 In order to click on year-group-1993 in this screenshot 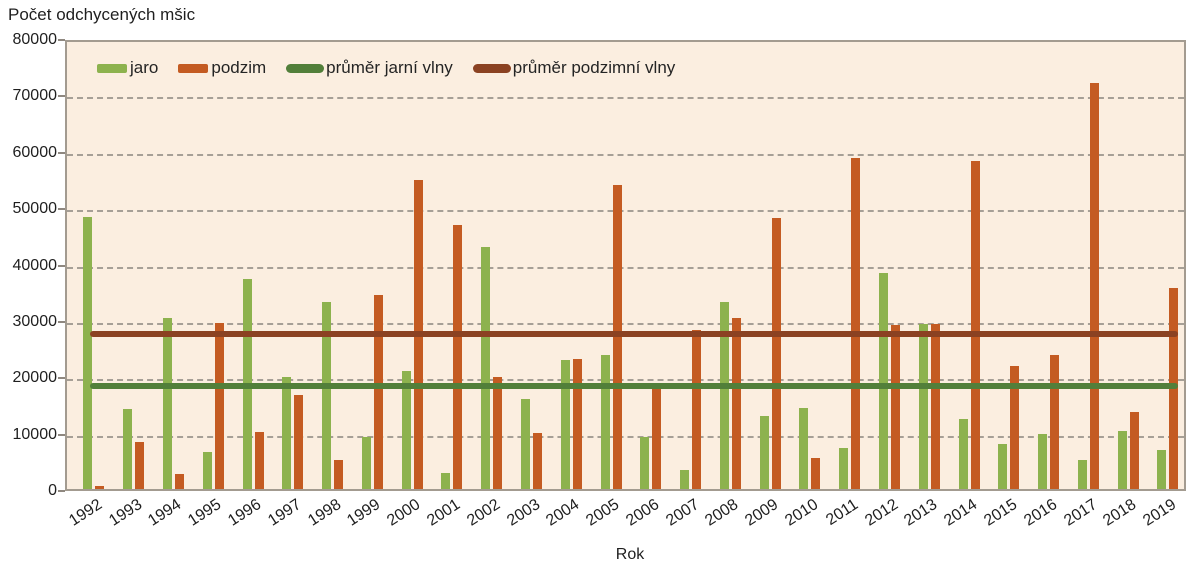, I will do `click(134, 265)`.